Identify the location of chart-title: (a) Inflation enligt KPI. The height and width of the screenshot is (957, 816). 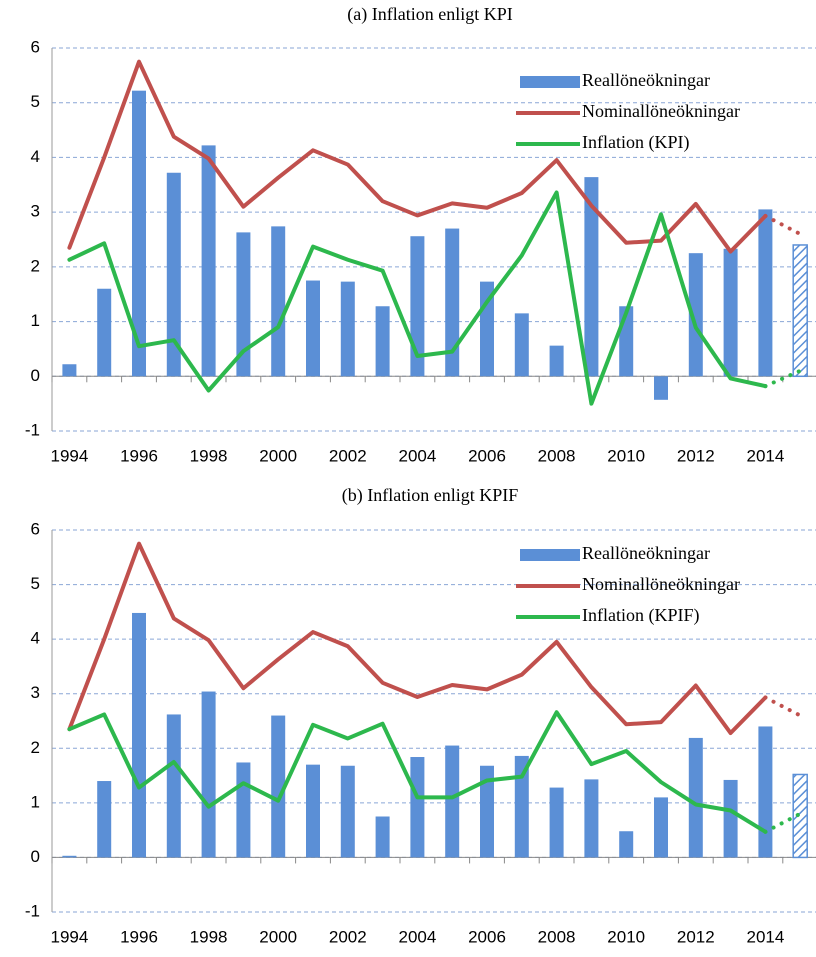
(429, 14).